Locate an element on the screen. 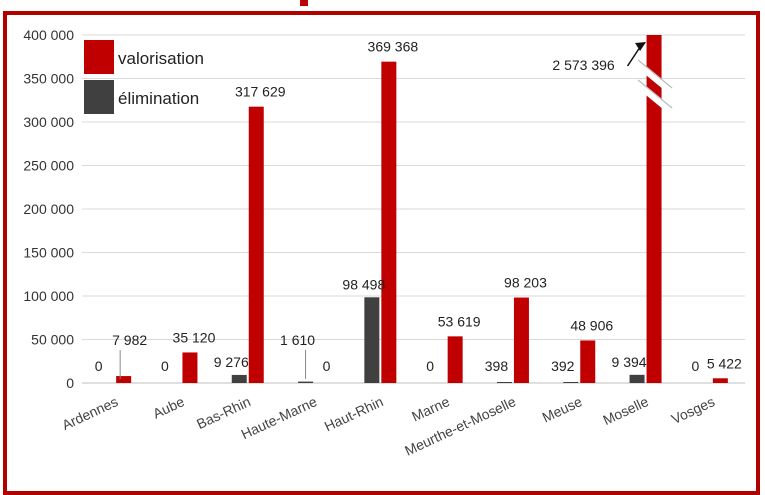  axis-break-mark is located at coordinates (650, 78).